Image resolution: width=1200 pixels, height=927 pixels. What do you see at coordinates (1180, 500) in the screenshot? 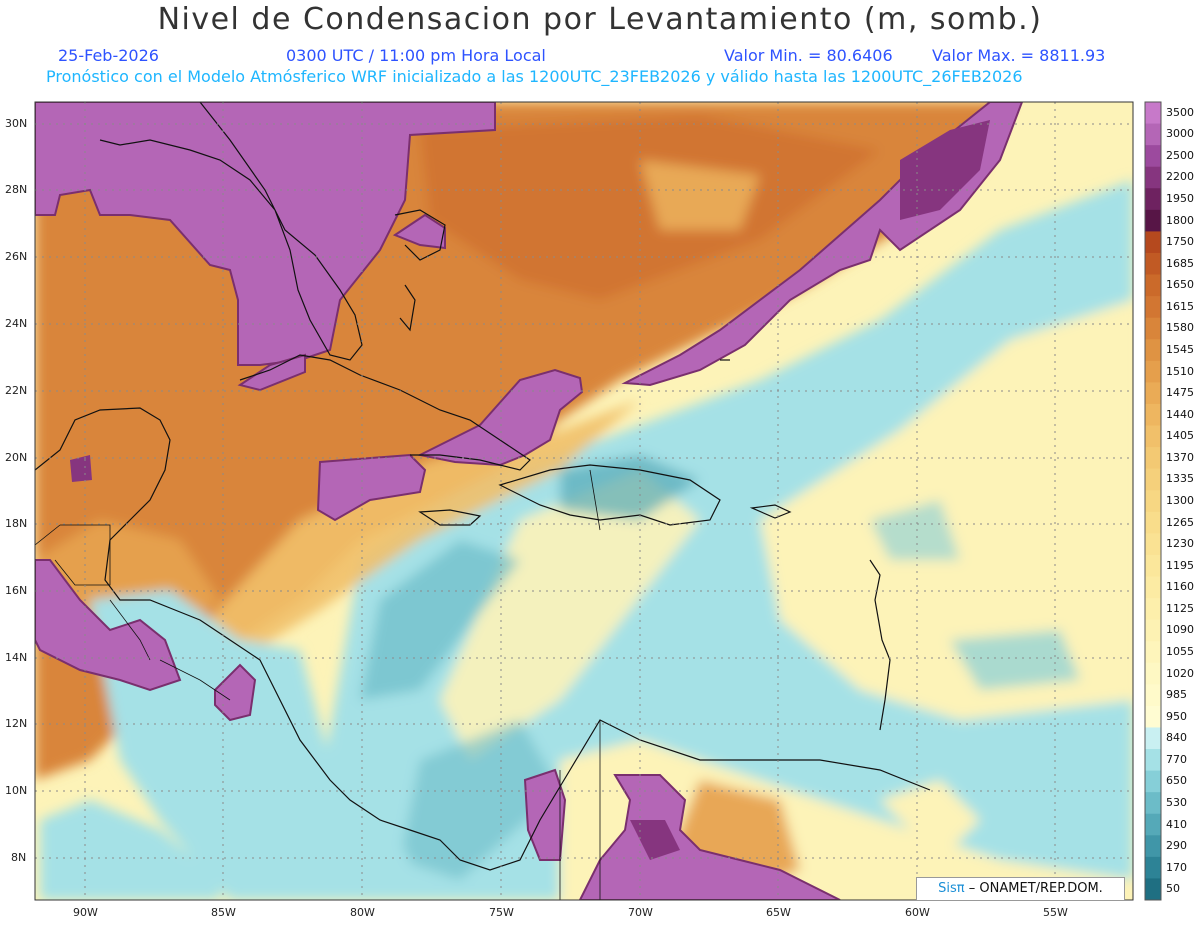
I see `colorbar-label: 1300` at bounding box center [1180, 500].